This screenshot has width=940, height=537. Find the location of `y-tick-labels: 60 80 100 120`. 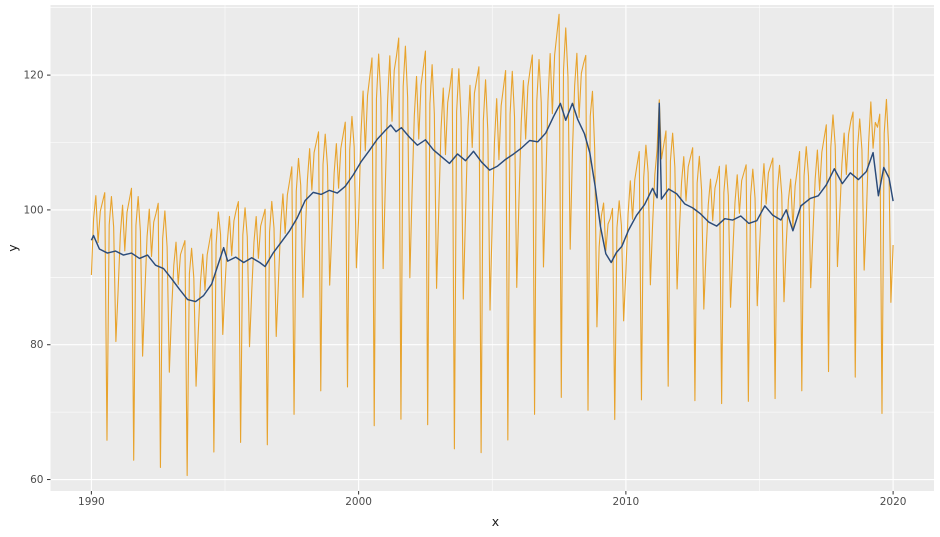

y-tick-labels: 60 80 100 120 is located at coordinates (33, 278).